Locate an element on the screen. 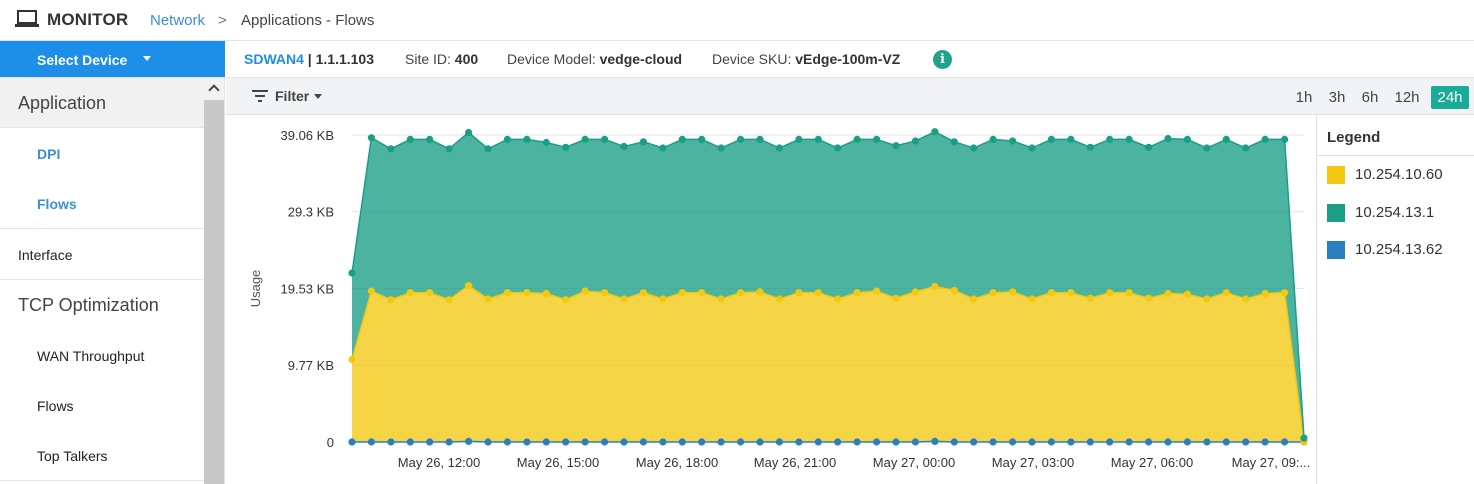 This screenshot has width=1474, height=484. sidebar-item-top-talkers: Top Talkers is located at coordinates (102, 456).